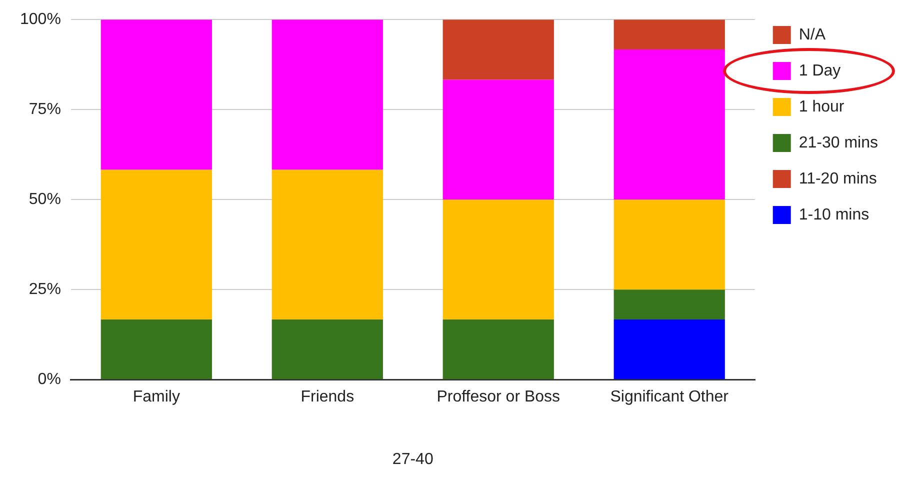 The image size is (898, 477). What do you see at coordinates (498, 397) in the screenshot?
I see `x-tick-label: Proffesor or Boss` at bounding box center [498, 397].